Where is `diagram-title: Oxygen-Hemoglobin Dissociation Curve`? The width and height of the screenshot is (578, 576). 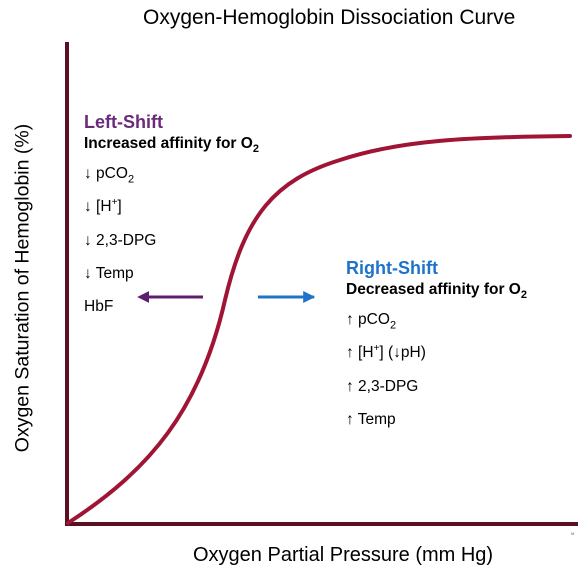 diagram-title: Oxygen-Hemoglobin Dissociation Curve is located at coordinates (329, 17).